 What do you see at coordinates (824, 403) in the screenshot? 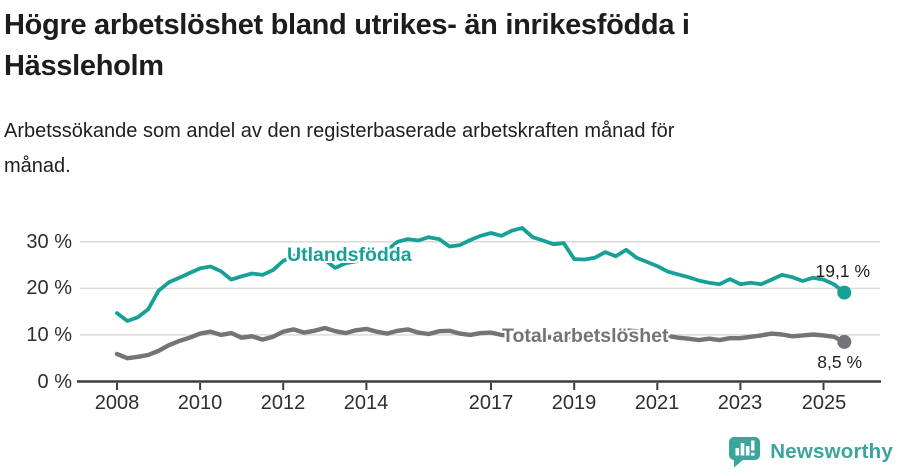
I see `x-tick-label-2025: 2025` at bounding box center [824, 403].